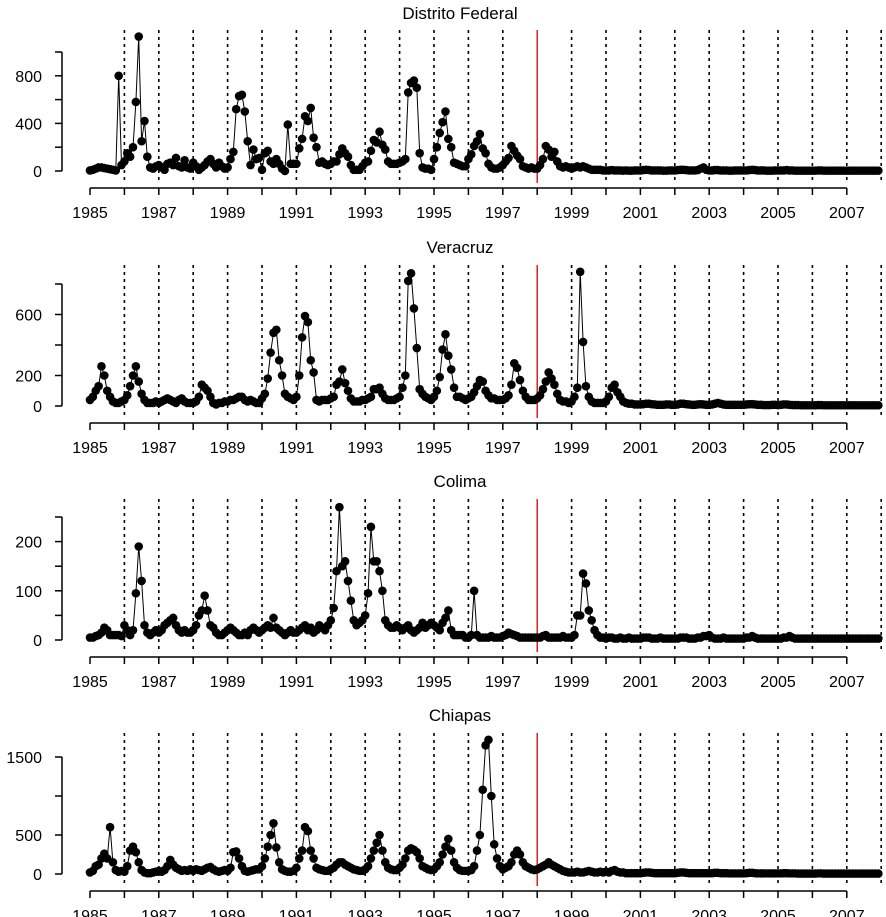 Image resolution: width=886 pixels, height=917 pixels. Describe the element at coordinates (37, 172) in the screenshot. I see `y-tick-label: 0` at that location.